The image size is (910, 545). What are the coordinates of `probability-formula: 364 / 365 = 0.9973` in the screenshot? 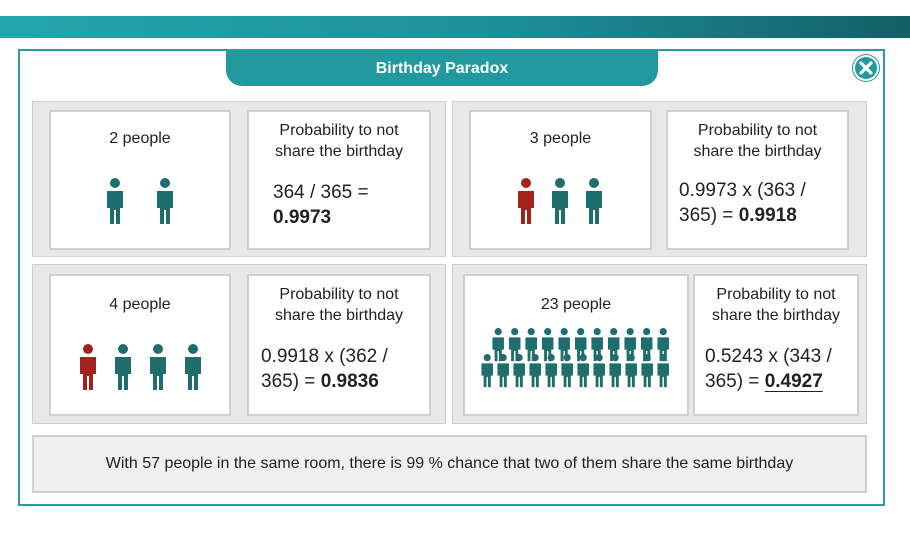 It's located at (321, 205).